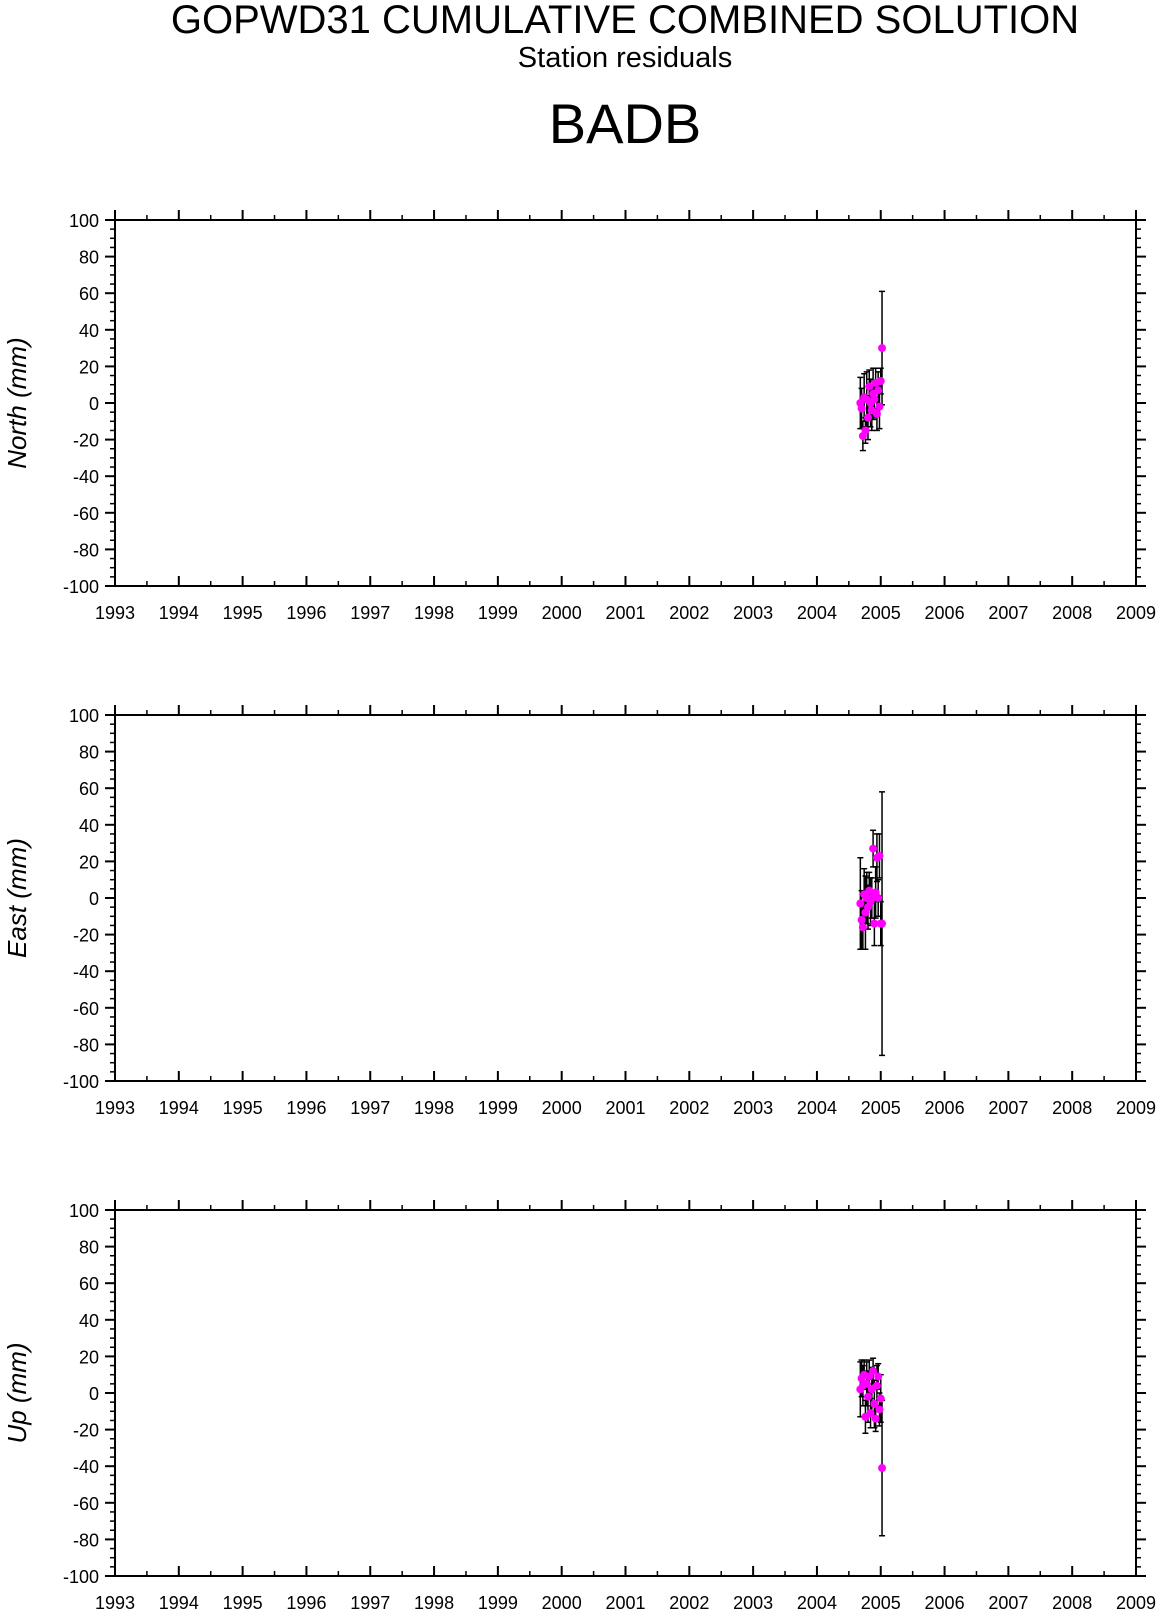 The height and width of the screenshot is (1621, 1160). Describe the element at coordinates (881, 1603) in the screenshot. I see `x-tick-label: 2005` at that location.